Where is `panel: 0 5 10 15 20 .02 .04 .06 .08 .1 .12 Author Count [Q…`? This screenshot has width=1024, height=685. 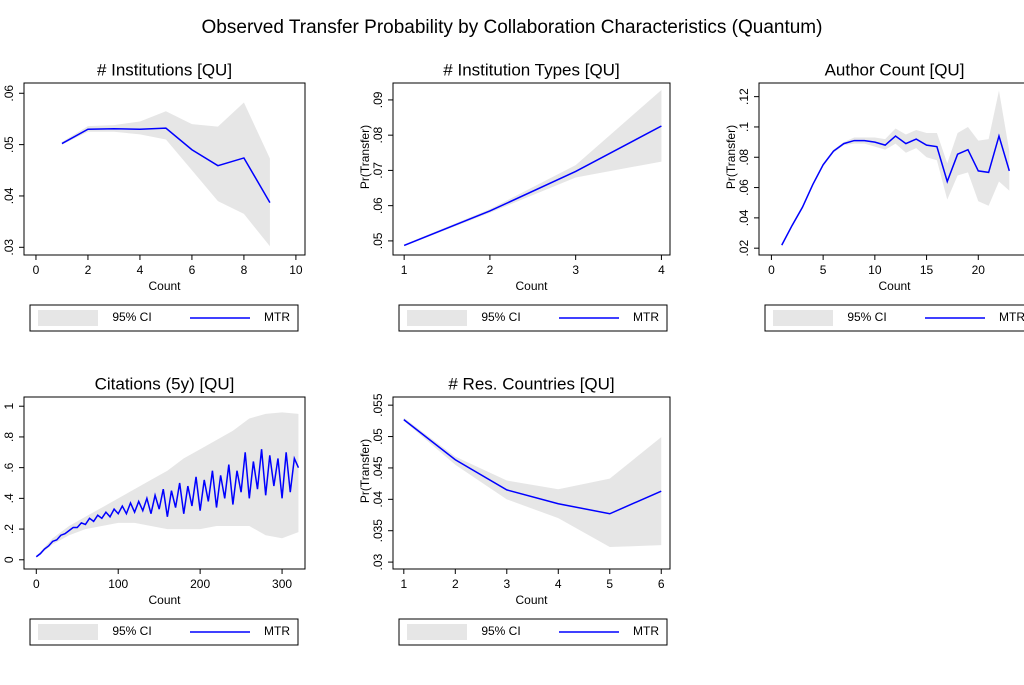
panel: 0 5 10 15 20 .02 .04 .06 .08 .1 .12 Author Count [Q… is located at coordinates (874, 196).